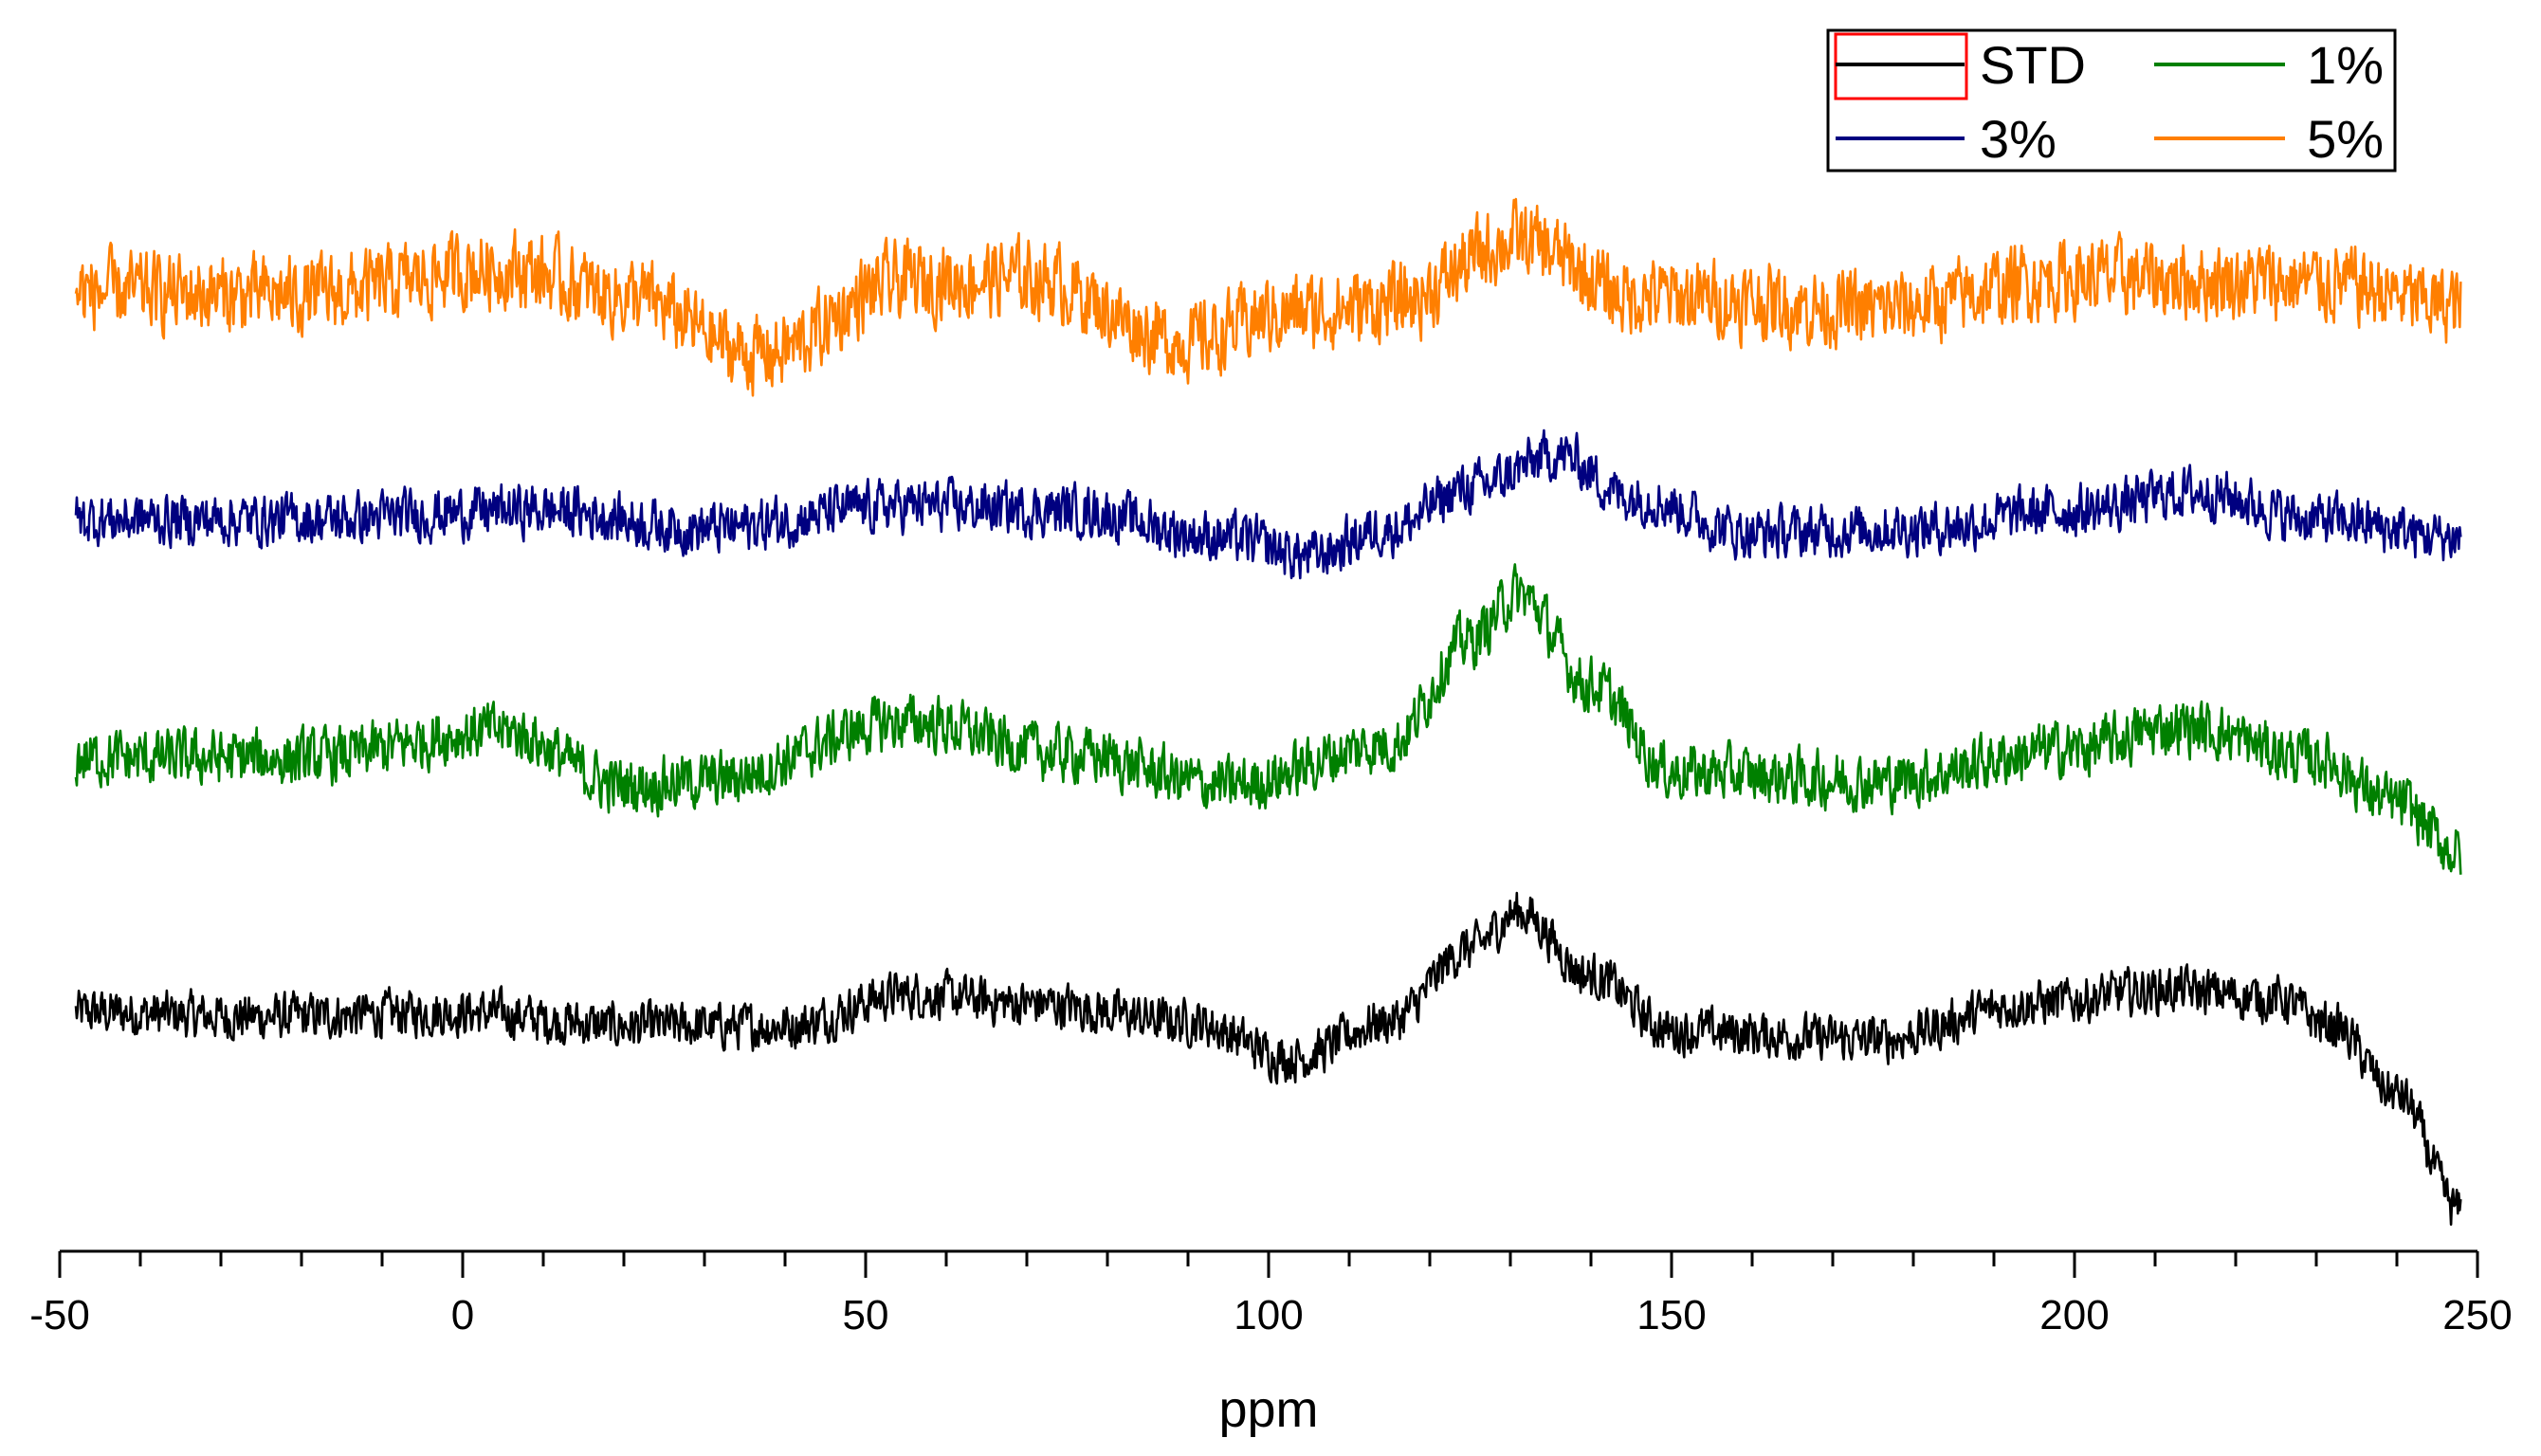 The height and width of the screenshot is (1456, 2541). I want to click on legend-label-5pct: 5%, so click(2345, 139).